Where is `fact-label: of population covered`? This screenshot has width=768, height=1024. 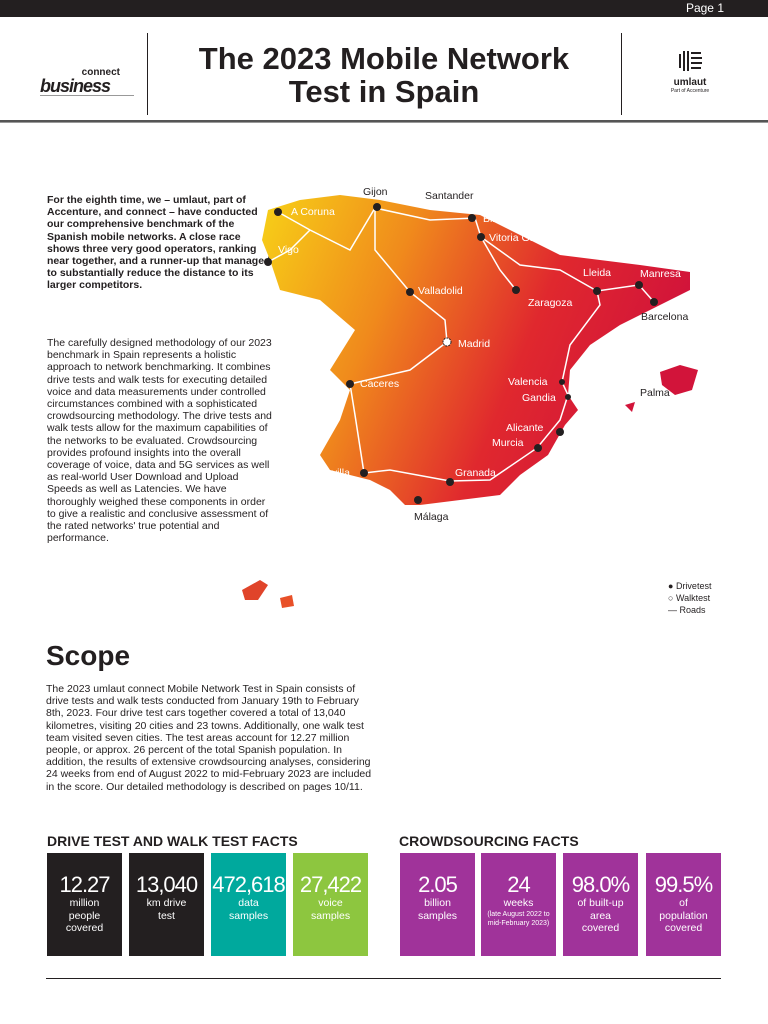
fact-label: of population covered is located at coordinates (683, 915).